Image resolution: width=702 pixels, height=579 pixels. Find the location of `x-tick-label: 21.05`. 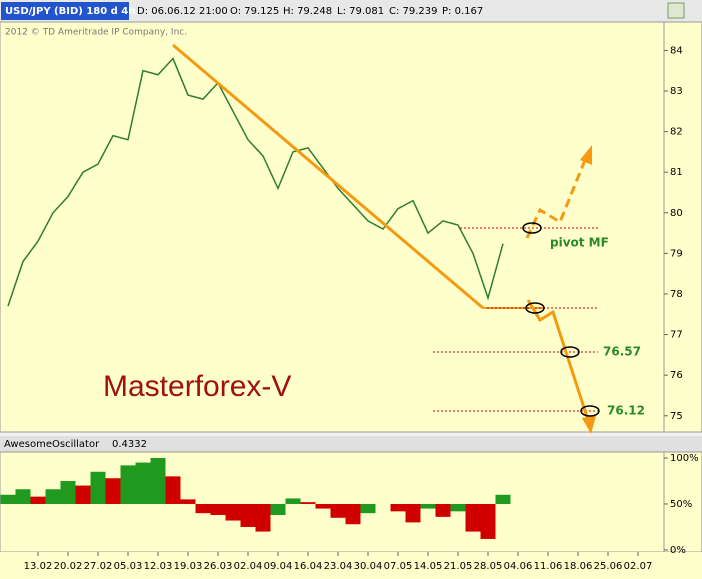

x-tick-label: 21.05 is located at coordinates (458, 566).